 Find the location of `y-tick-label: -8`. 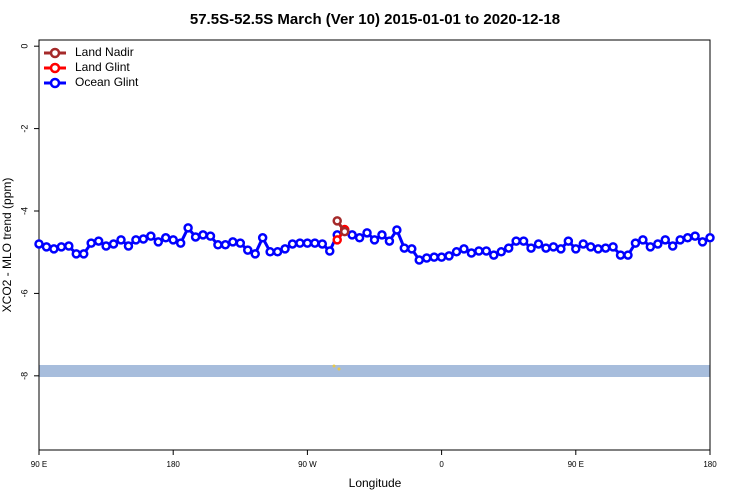

y-tick-label: -8 is located at coordinates (24, 376).